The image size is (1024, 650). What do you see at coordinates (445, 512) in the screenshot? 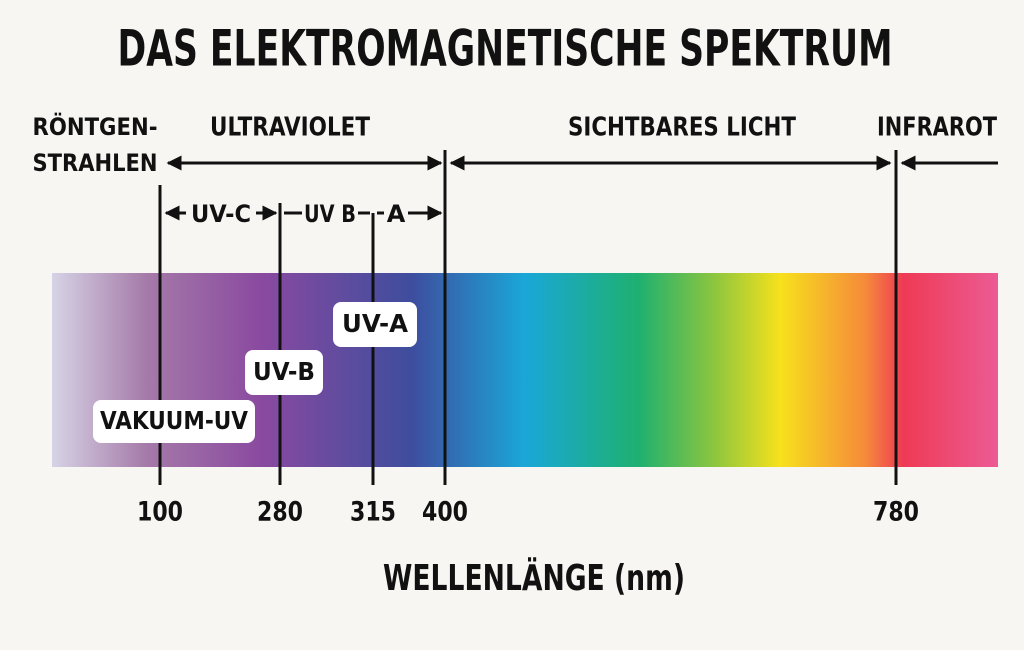
I see `tick-label: 400` at bounding box center [445, 512].